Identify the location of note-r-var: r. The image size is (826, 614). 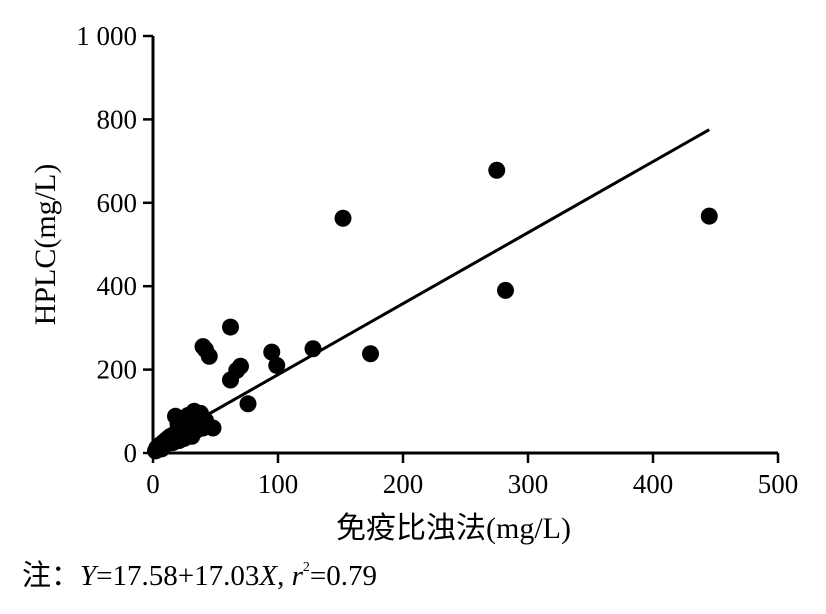
(297, 576).